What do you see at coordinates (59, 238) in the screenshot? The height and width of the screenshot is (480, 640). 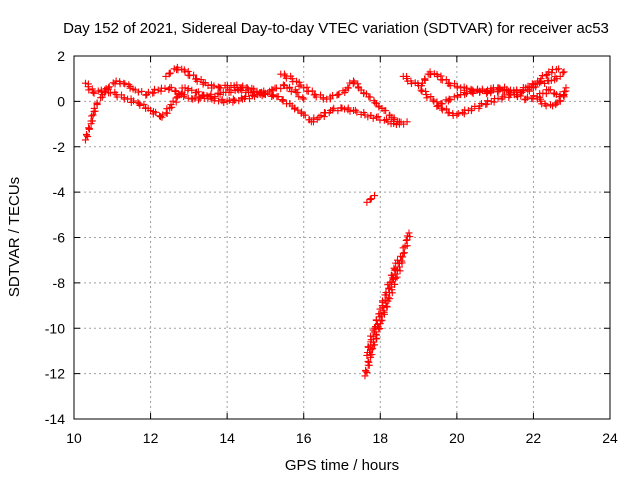 I see `y-tick-label: -6` at bounding box center [59, 238].